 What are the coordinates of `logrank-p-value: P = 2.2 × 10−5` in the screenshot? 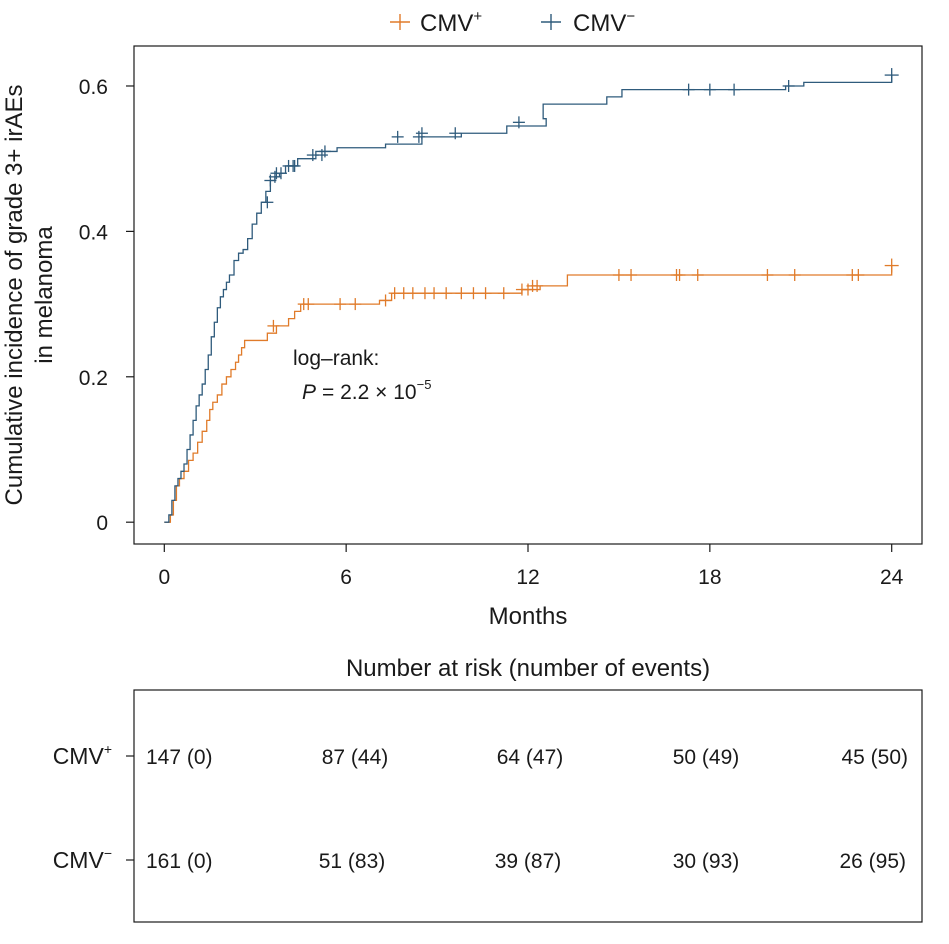 It's located at (366, 390).